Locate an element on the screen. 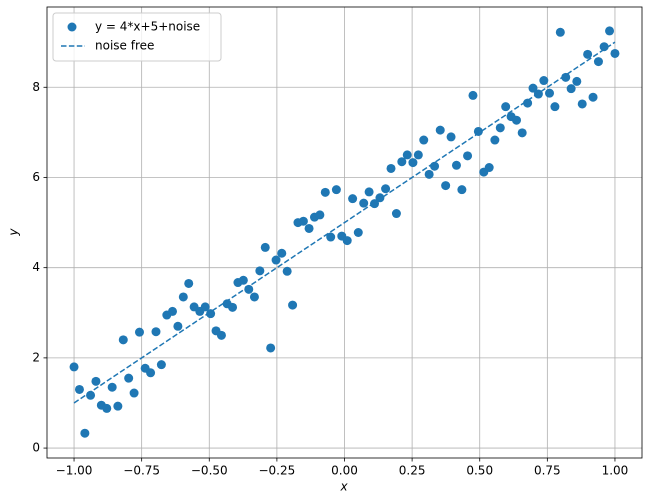 The image size is (651, 503). y-axis-label: y is located at coordinates (14, 232).